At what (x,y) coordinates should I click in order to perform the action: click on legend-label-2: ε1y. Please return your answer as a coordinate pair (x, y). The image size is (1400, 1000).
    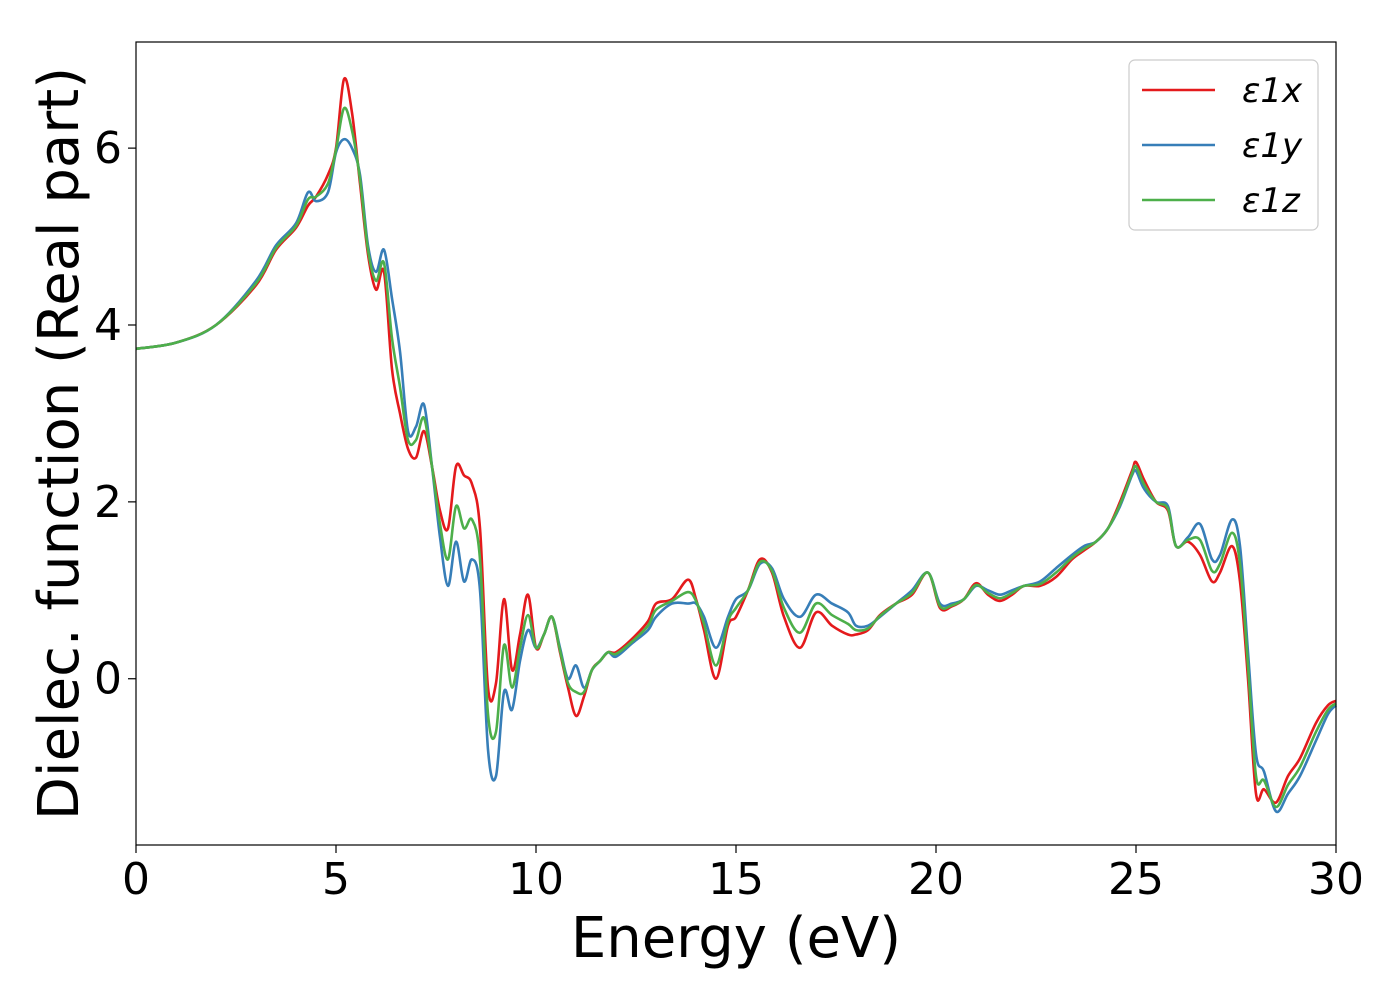
    Looking at the image, I should click on (1272, 146).